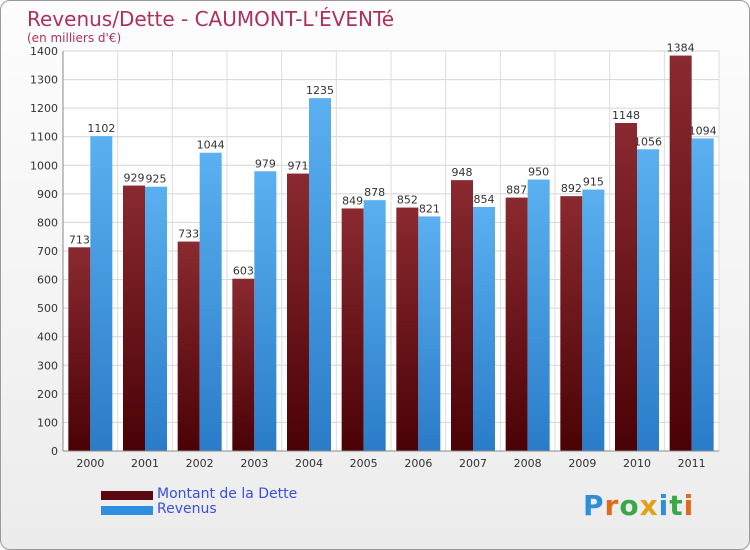  I want to click on data-label: 915, so click(593, 182).